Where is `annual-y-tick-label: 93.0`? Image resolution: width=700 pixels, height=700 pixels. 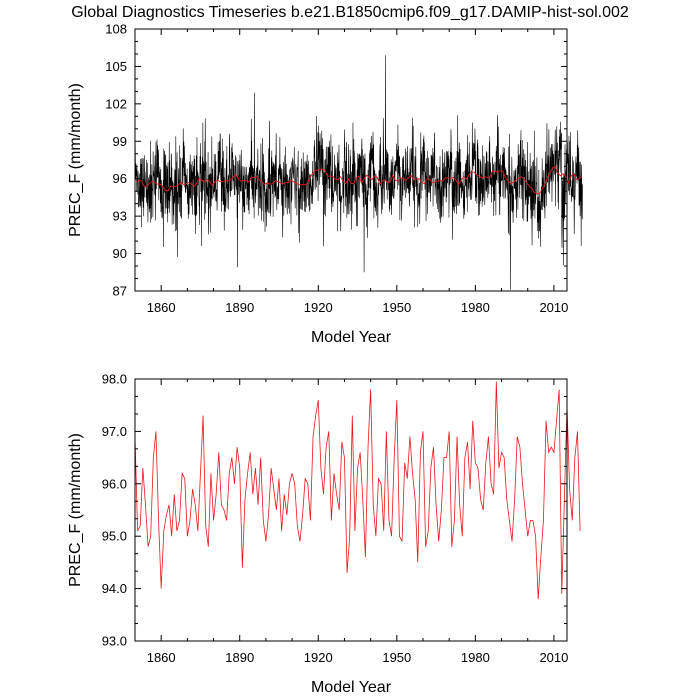
annual-y-tick-label: 93.0 is located at coordinates (114, 641).